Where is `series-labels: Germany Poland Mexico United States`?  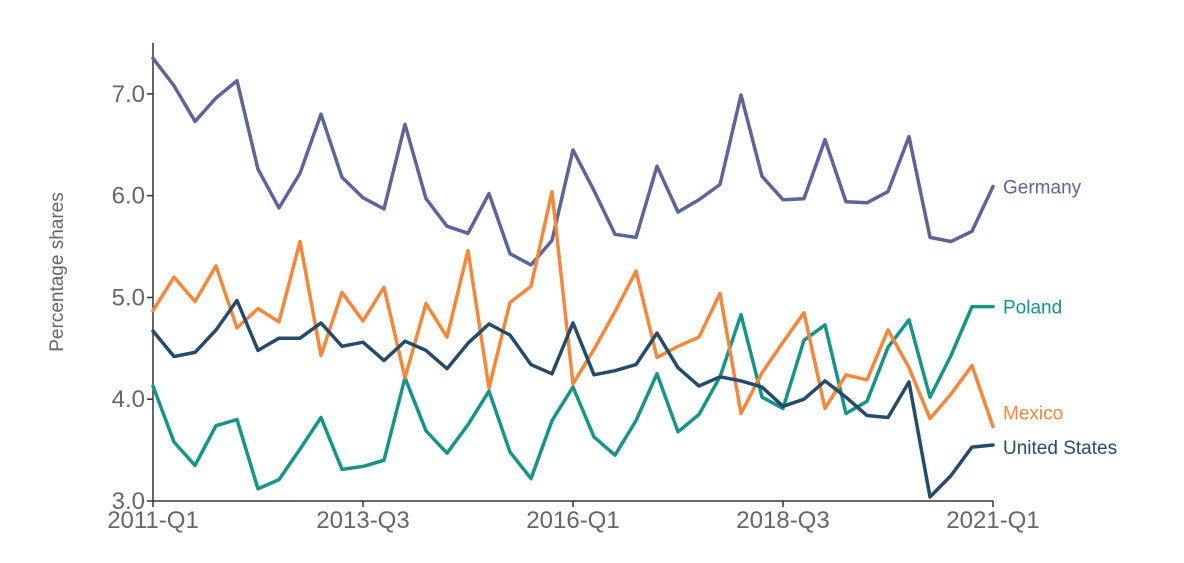 series-labels: Germany Poland Mexico United States is located at coordinates (1060, 319).